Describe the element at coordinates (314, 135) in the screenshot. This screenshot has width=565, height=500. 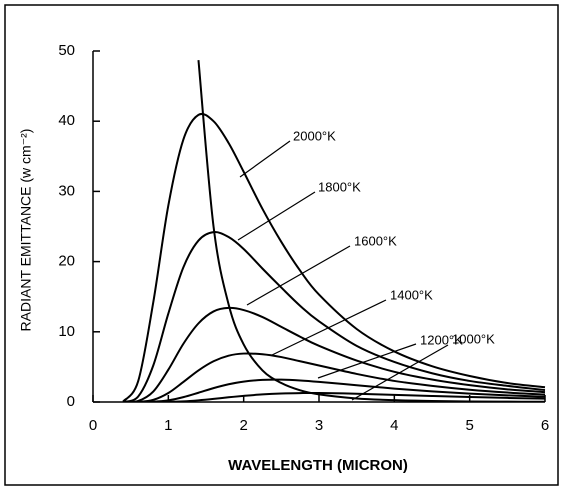
I see `series-label: 2000°K` at that location.